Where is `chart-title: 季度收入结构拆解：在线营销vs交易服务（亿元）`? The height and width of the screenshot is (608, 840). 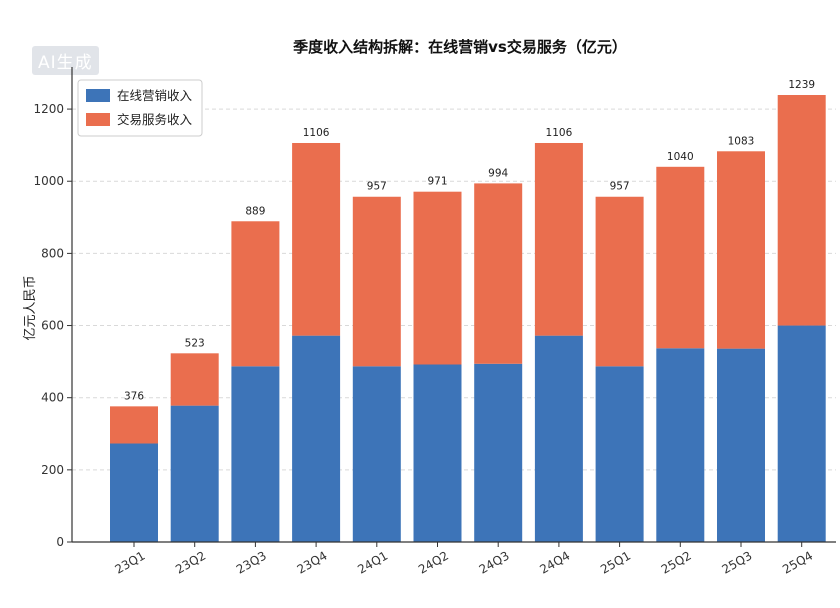 chart-title: 季度收入结构拆解：在线营销vs交易服务（亿元） is located at coordinates (460, 47).